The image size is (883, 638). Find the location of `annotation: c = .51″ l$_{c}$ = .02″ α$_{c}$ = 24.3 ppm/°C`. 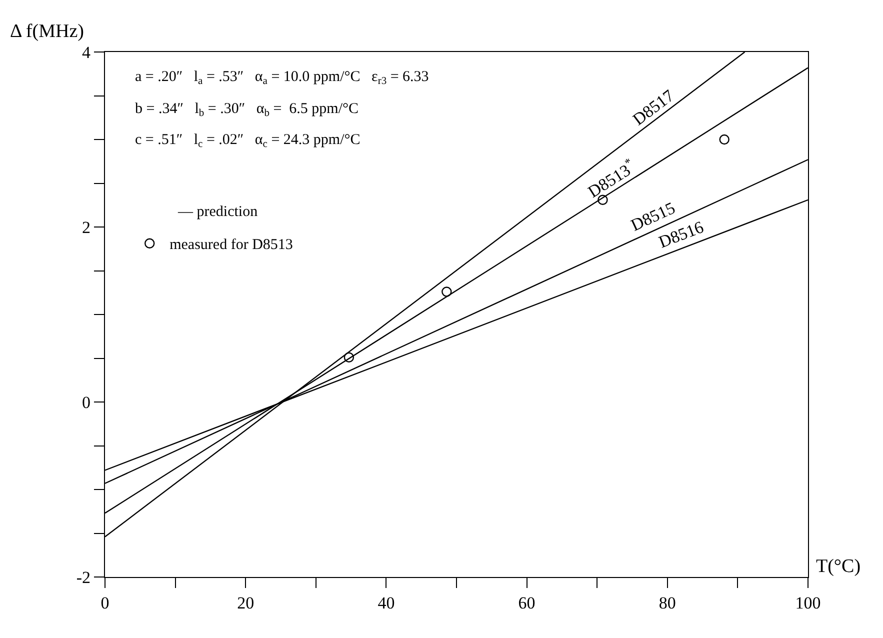

annotation: c = .51″ l$_{c}$ = .02″ α$_{c}$ = 24.3 ppm/°C is located at coordinates (247, 141).